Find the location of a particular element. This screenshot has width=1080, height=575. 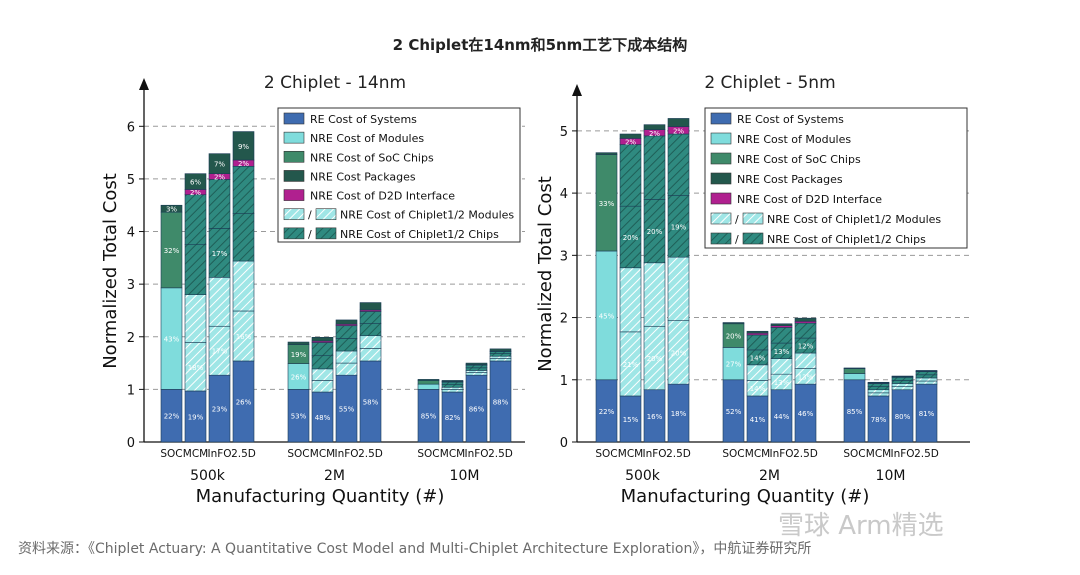

data-label: 45% is located at coordinates (607, 316).